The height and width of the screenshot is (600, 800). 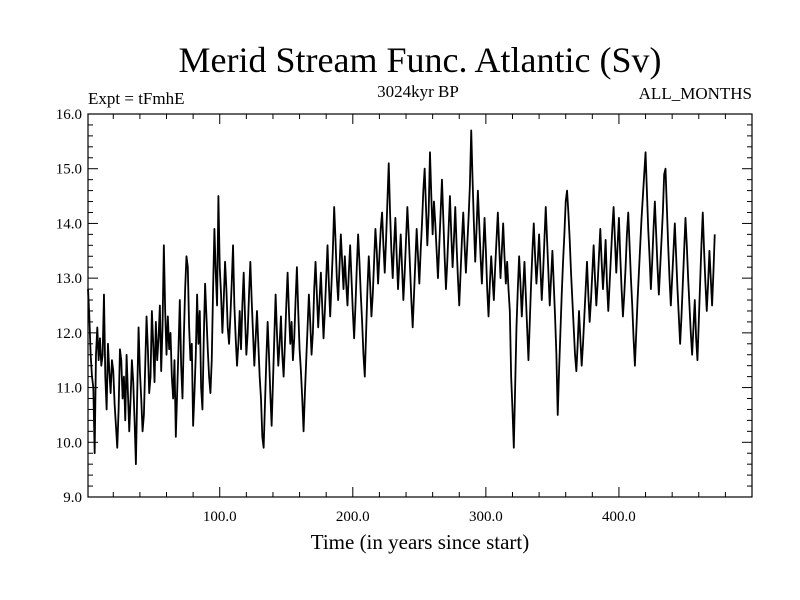 What do you see at coordinates (220, 517) in the screenshot?
I see `x-tick-label: 100.0` at bounding box center [220, 517].